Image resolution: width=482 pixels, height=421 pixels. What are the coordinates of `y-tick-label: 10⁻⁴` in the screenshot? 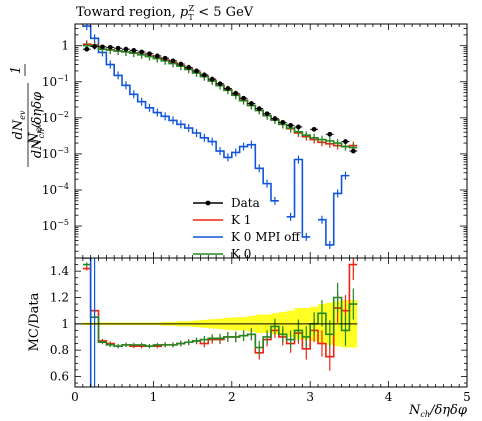 It's located at (55, 189).